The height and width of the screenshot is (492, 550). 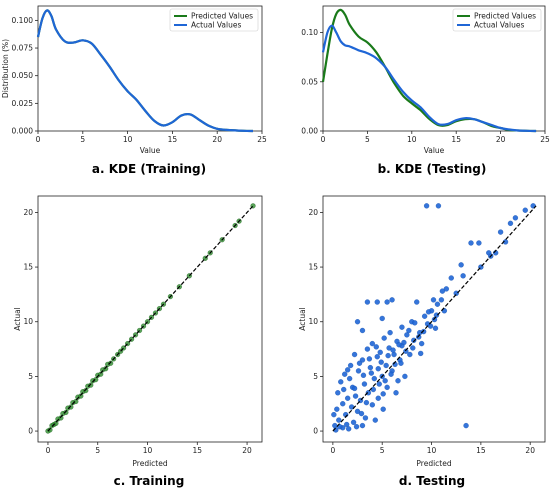 What do you see at coordinates (309, 32) in the screenshot?
I see `y-tick-label: 0.10` at bounding box center [309, 32].